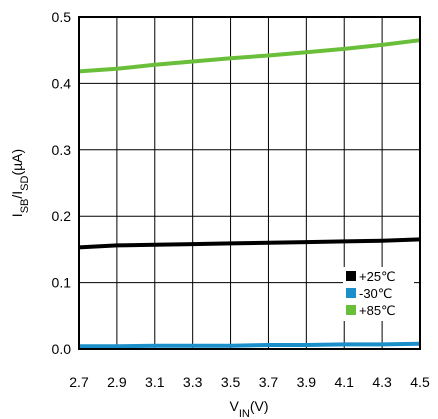 This screenshot has width=438, height=419. I want to click on x-axis-label: VIN(V), so click(248, 408).